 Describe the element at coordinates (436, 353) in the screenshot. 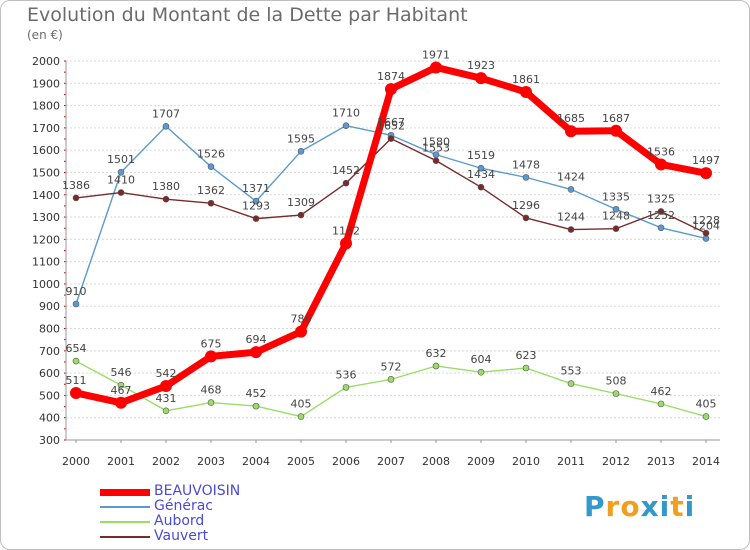

I see `data-label: 632` at that location.